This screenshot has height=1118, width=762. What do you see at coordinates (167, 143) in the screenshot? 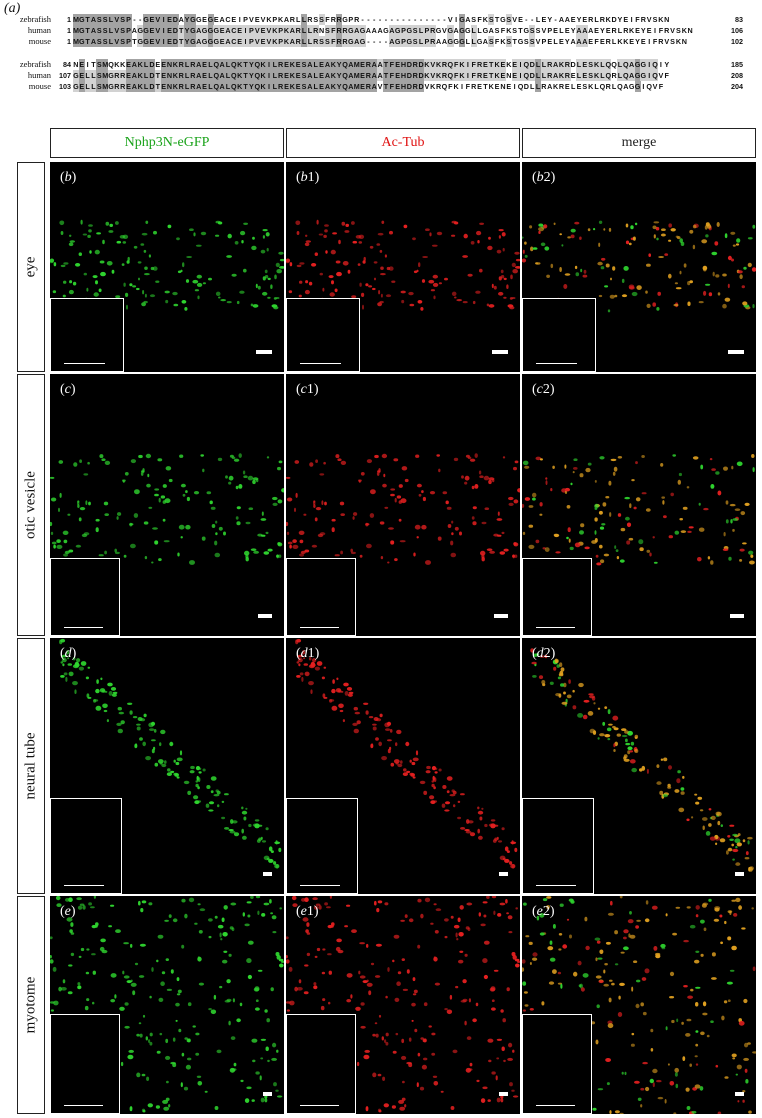
I see `column-header-nphp3n-egfp: Nphp3N-eGFP` at bounding box center [167, 143].